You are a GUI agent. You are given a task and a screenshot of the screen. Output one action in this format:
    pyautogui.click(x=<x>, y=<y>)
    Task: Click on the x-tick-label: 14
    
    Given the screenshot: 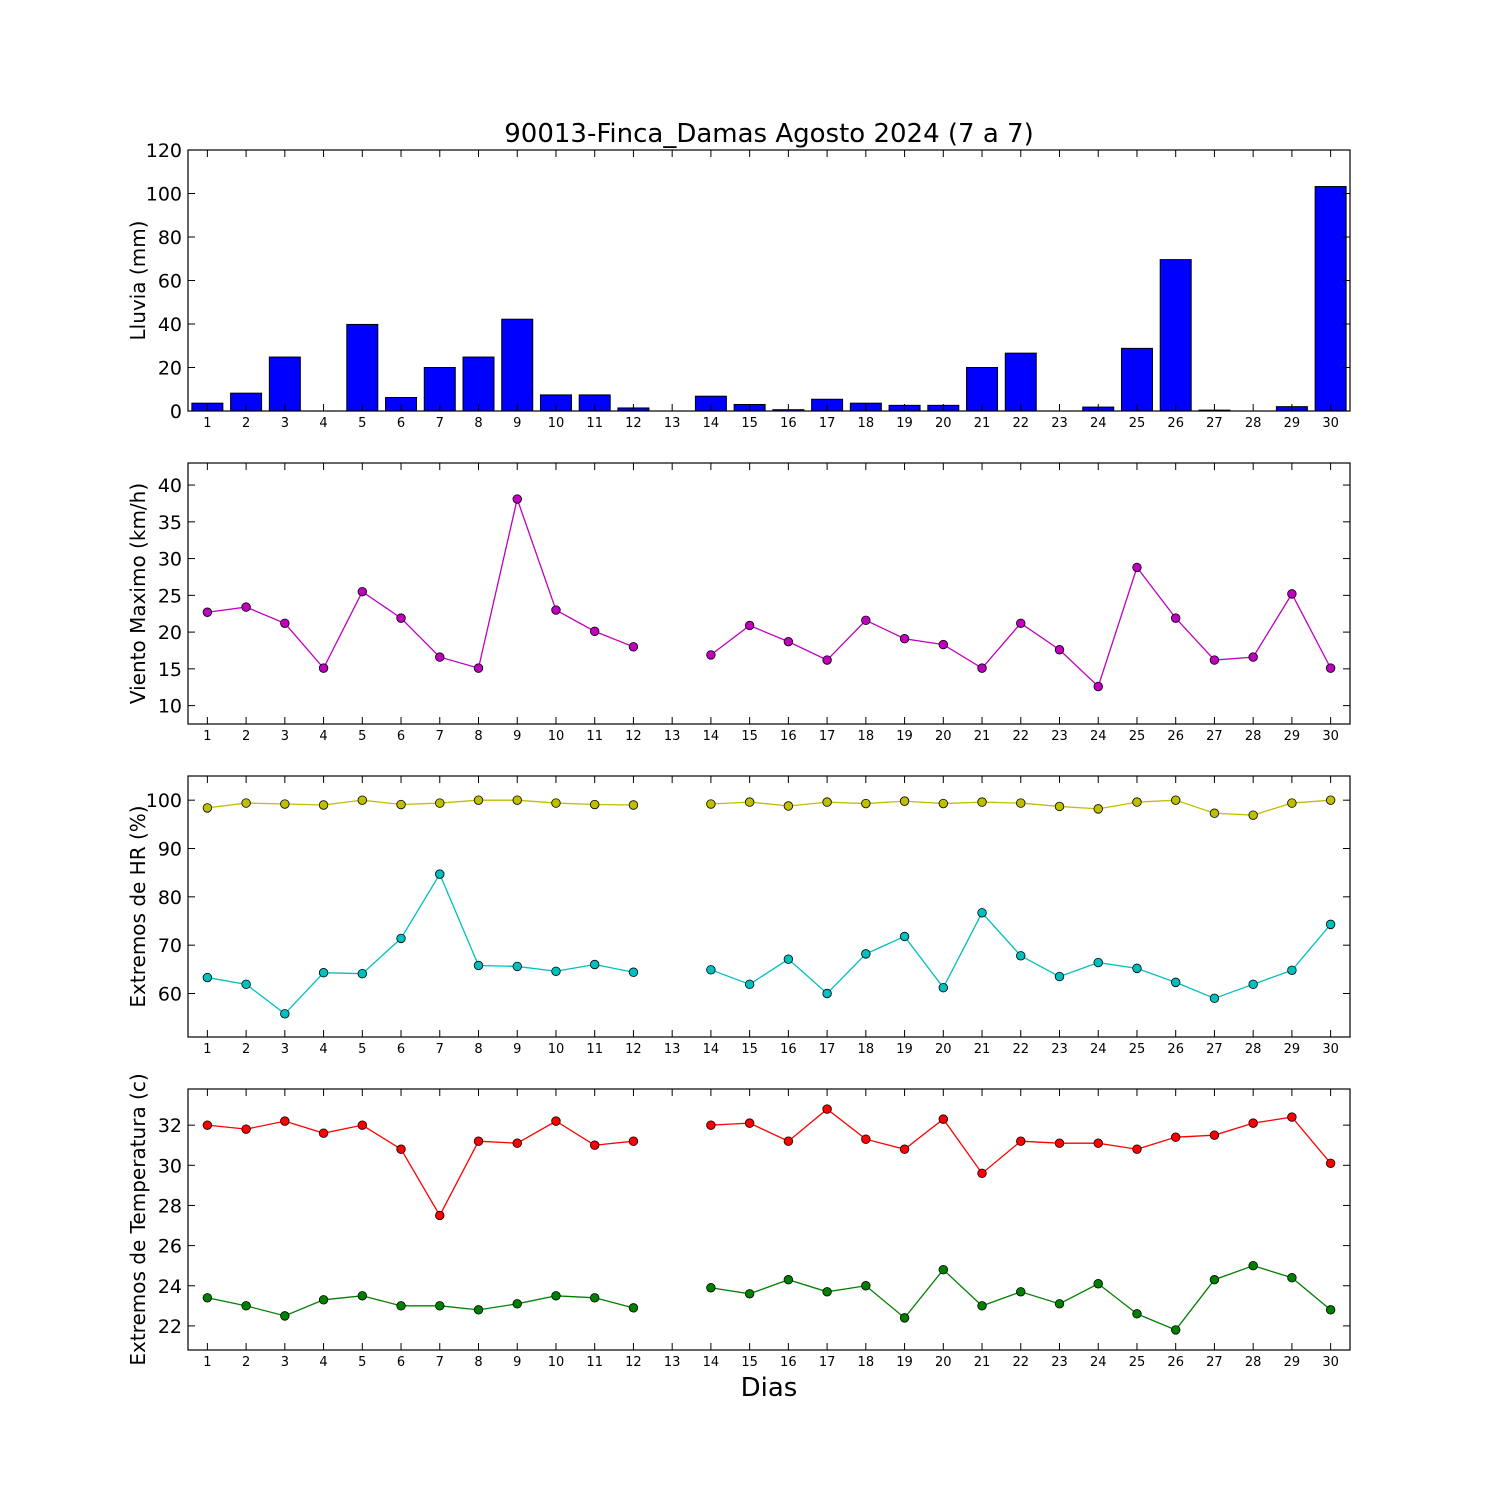 What is the action you would take?
    pyautogui.click(x=711, y=1049)
    